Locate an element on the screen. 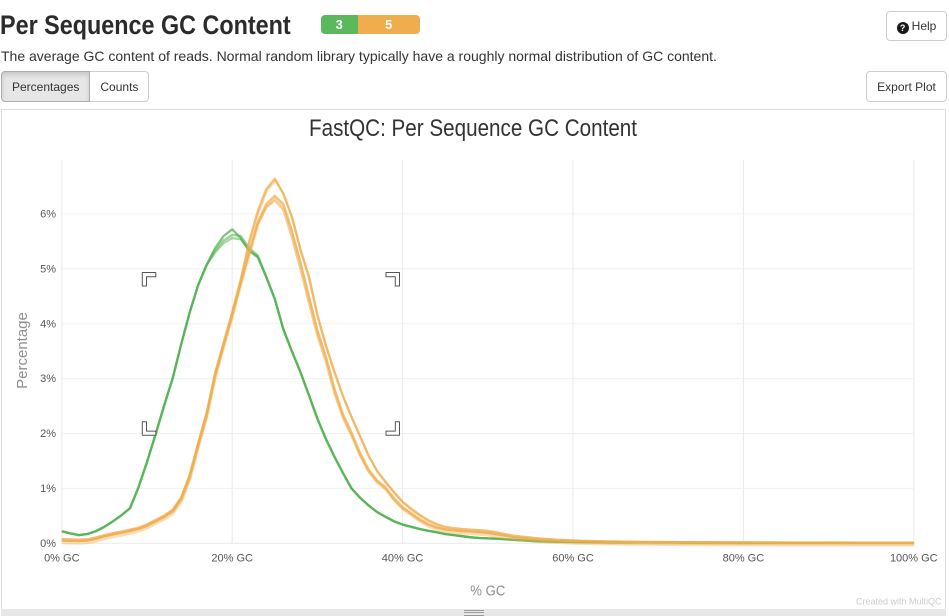 This screenshot has height=616, width=949. svg-text: 0% is located at coordinates (48, 544).